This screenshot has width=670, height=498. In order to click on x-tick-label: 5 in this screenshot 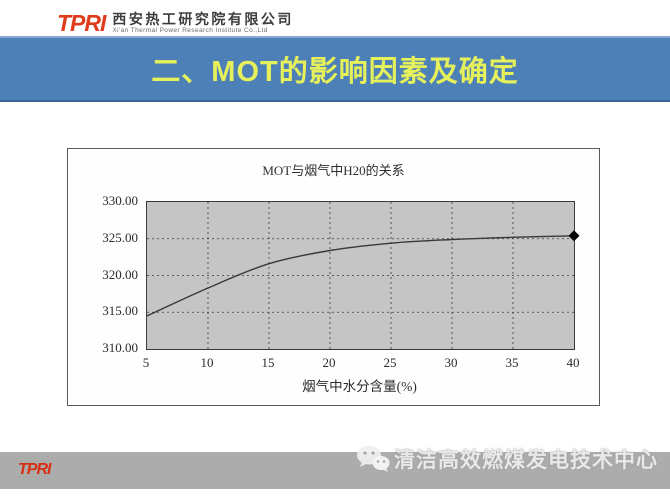, I will do `click(146, 362)`.